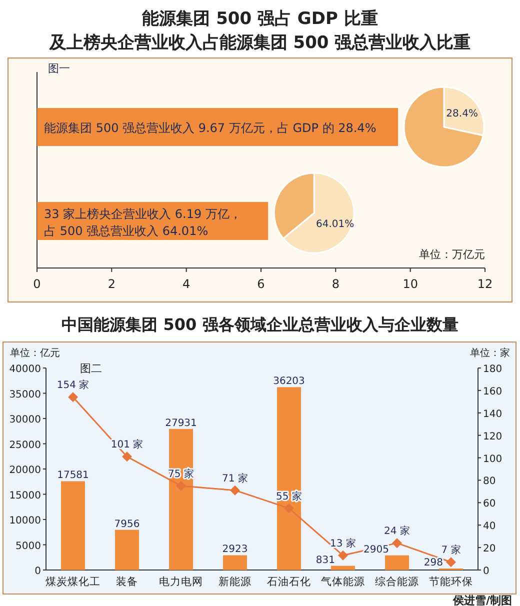 The height and width of the screenshot is (606, 520). I want to click on x-tick-label: 8, so click(336, 284).